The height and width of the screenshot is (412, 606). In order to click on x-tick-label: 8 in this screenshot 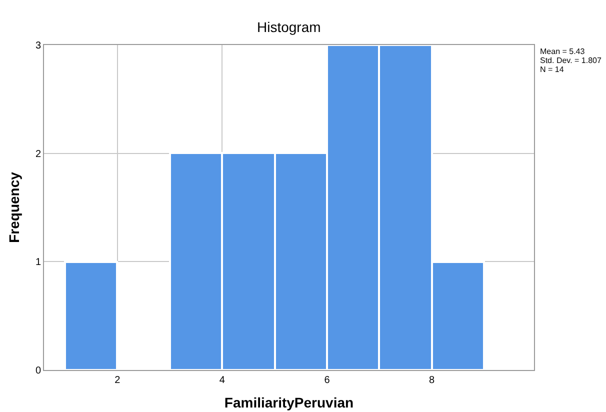, I will do `click(432, 380)`.